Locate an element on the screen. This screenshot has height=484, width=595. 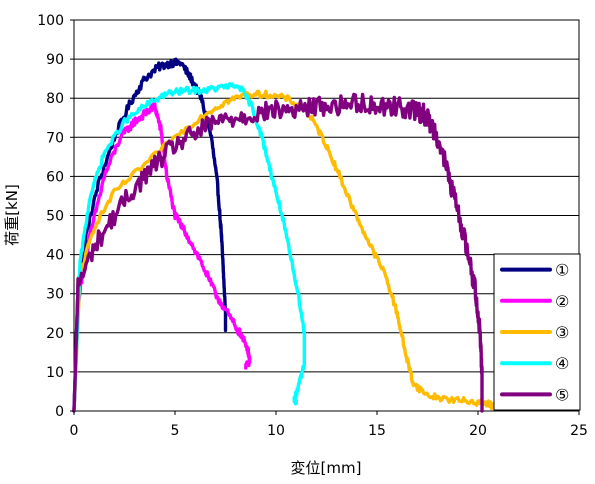
y-tick-label: 70 is located at coordinates (55, 138).